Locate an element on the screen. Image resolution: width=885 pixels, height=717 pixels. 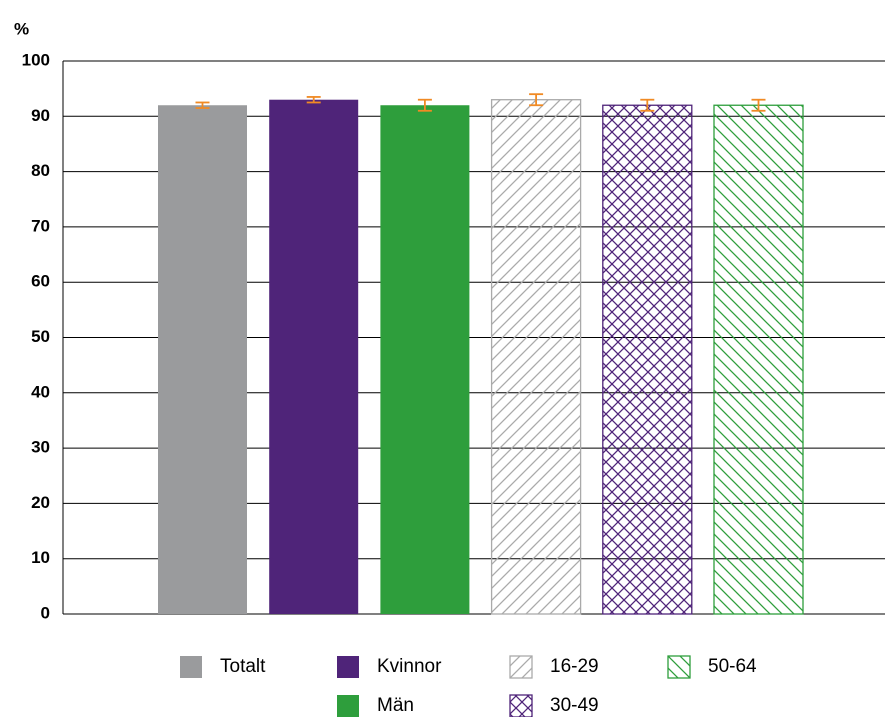
legend-label: Kvinnor is located at coordinates (409, 666).